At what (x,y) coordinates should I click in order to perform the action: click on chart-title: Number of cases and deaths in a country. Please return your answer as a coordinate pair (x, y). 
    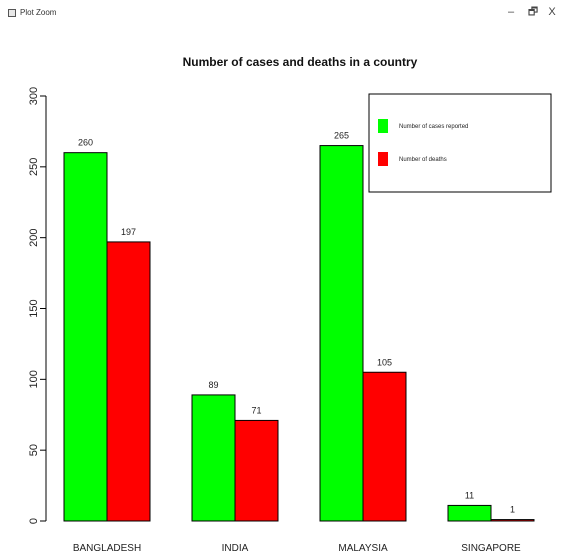
    Looking at the image, I should click on (300, 62).